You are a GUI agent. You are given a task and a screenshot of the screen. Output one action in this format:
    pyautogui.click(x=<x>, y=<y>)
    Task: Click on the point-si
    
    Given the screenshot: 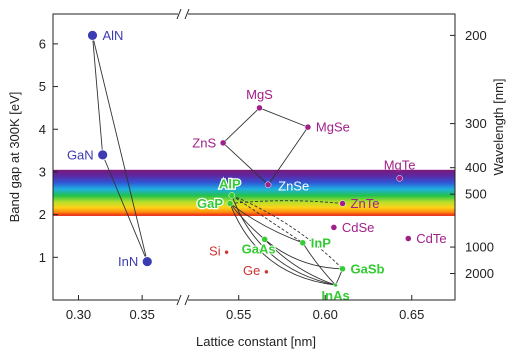 What is the action you would take?
    pyautogui.click(x=226, y=252)
    